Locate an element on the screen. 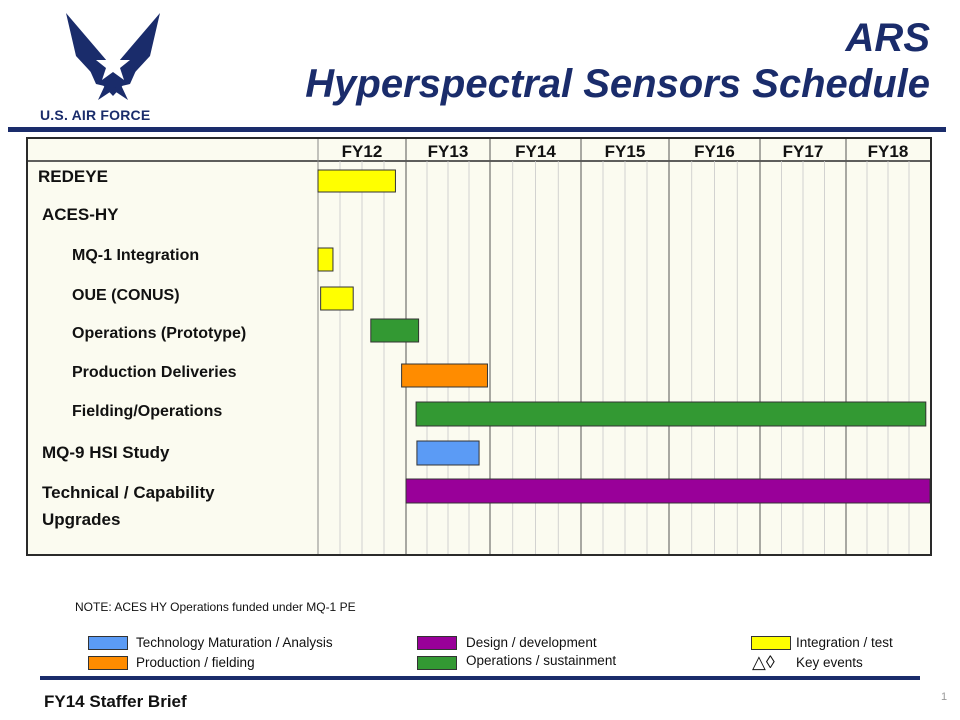 The width and height of the screenshot is (960, 720). legend-label-production: Production / fielding is located at coordinates (195, 662).